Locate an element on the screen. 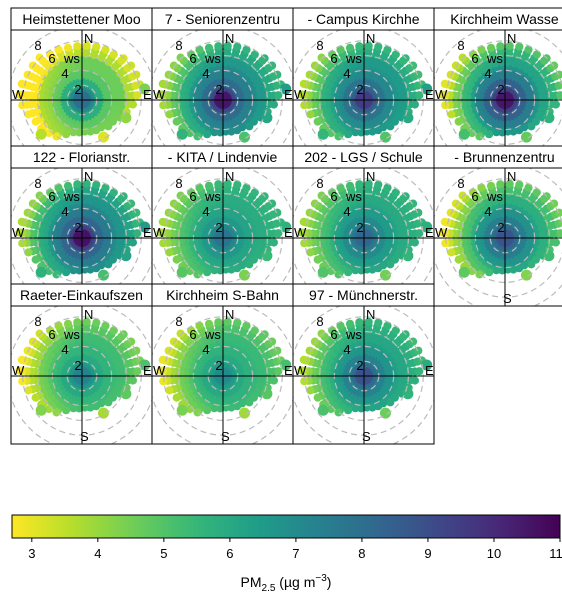 This screenshot has height=599, width=562. colorbar-ticks: 3 4 5 6 7 8 9 10 11 is located at coordinates (295, 549).